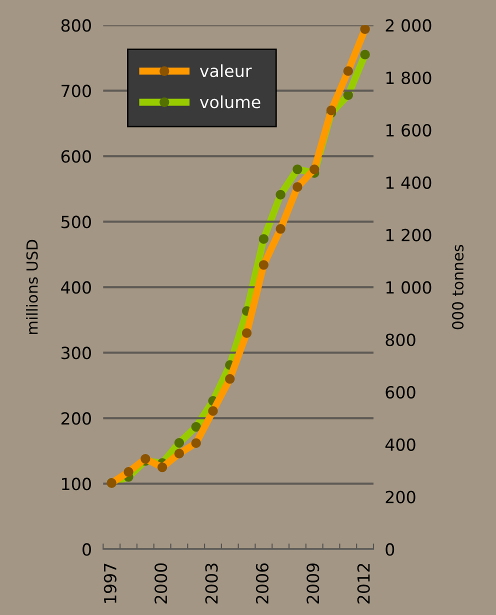 The height and width of the screenshot is (615, 496). Describe the element at coordinates (76, 91) in the screenshot. I see `y-tick-label: 700` at that location.